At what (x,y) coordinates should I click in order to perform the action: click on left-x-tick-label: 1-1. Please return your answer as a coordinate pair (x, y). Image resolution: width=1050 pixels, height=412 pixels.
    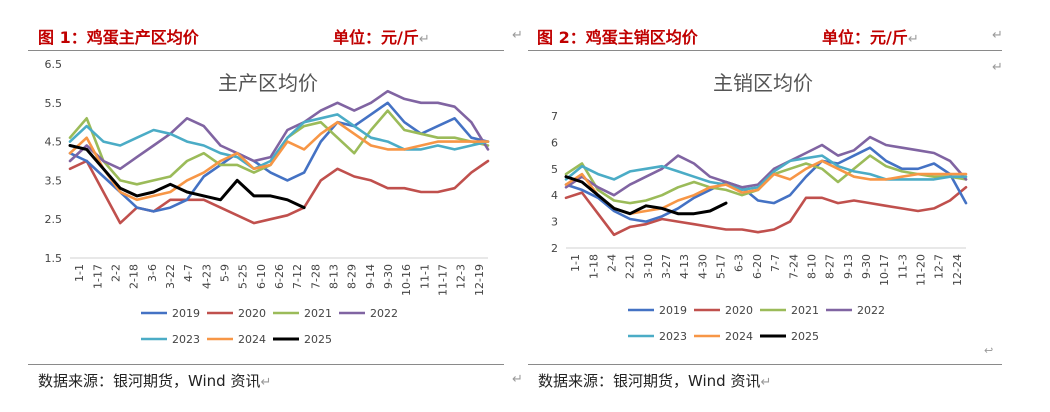
    Looking at the image, I should click on (79, 273).